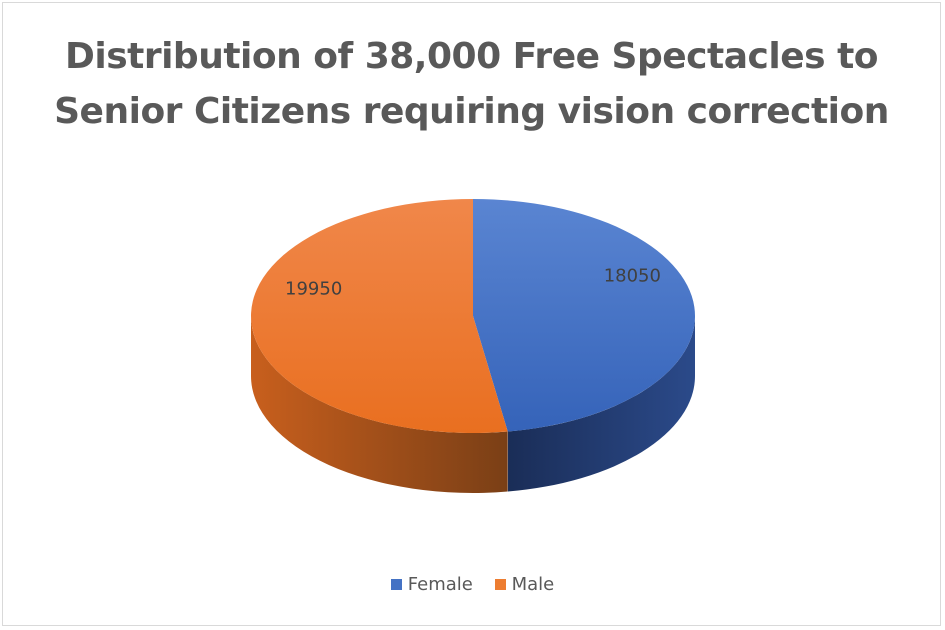  I want to click on pie-side-female, so click(601, 404).